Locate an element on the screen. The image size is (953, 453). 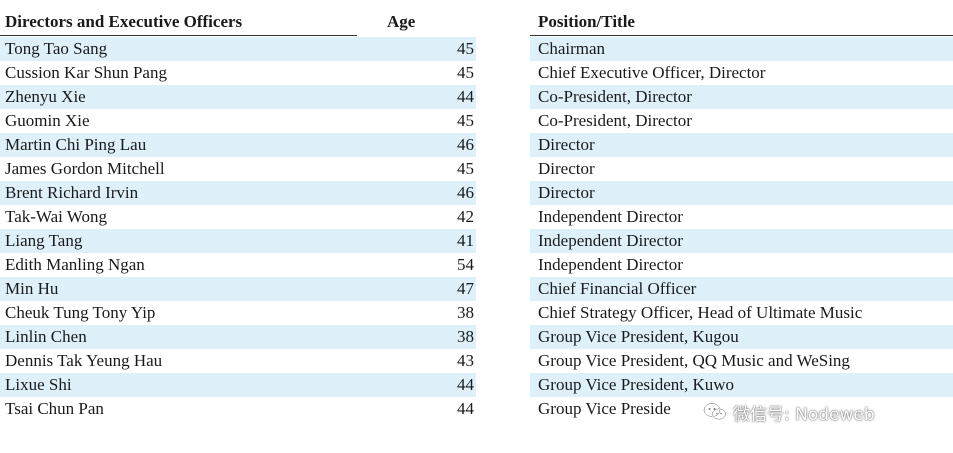
table-row: Min Hu 47 Chief Financial Officer is located at coordinates (476, 289).